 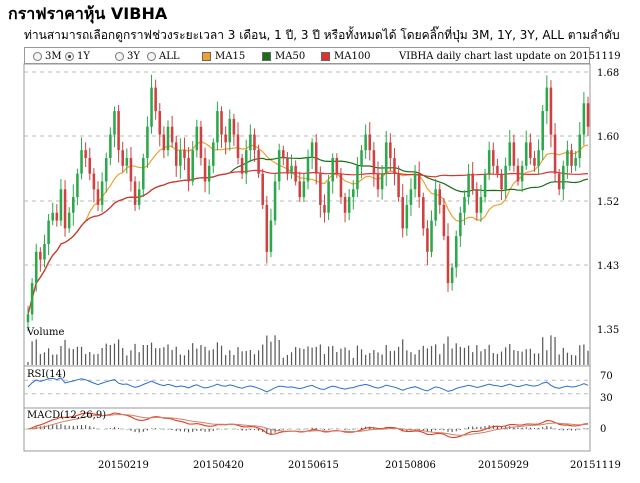 I want to click on radio-3m-icon, so click(x=37, y=56).